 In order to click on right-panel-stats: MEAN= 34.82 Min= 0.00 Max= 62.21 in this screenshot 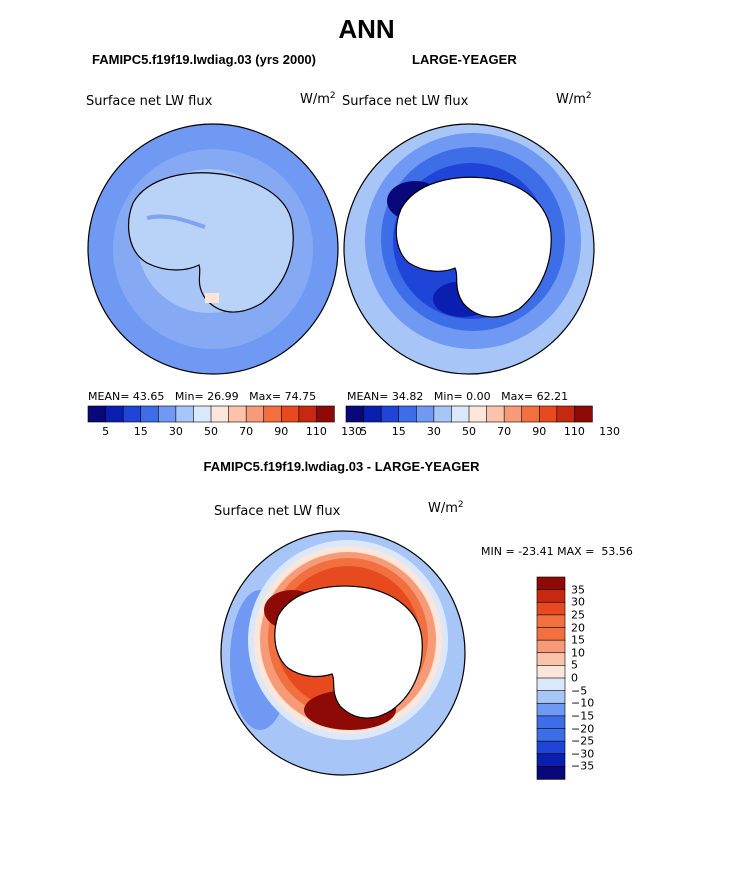, I will do `click(457, 396)`.